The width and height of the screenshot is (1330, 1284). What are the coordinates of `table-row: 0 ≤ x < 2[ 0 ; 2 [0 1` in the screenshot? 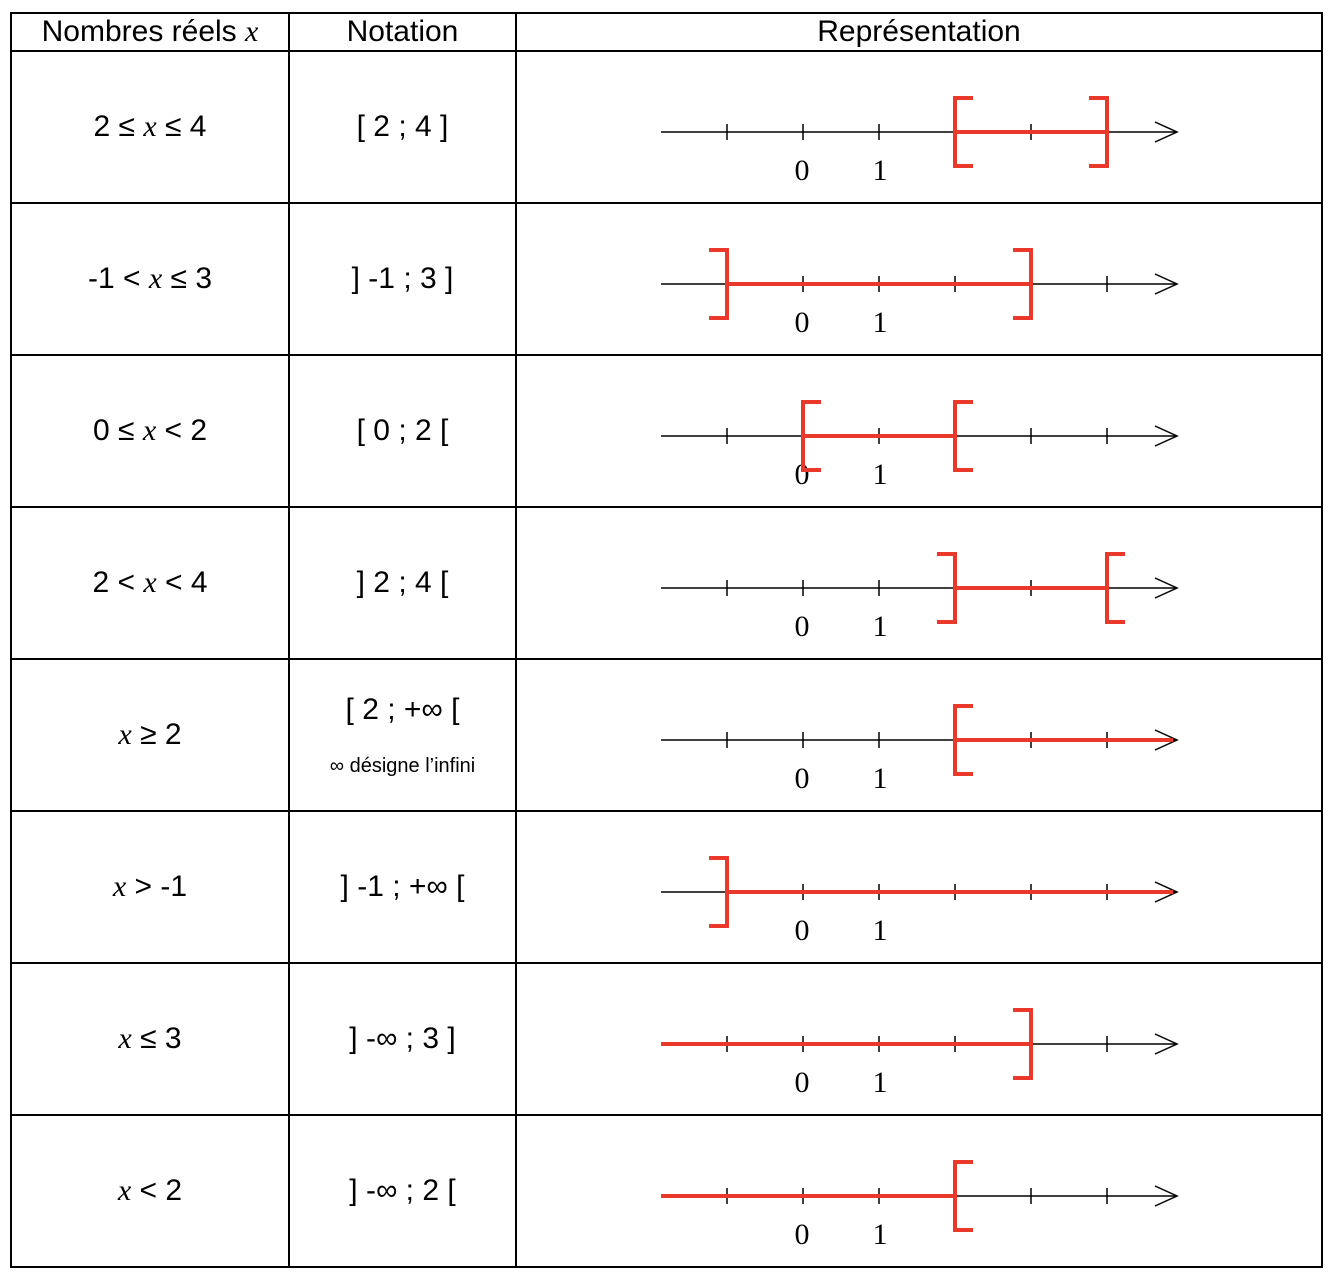 It's located at (666, 431).